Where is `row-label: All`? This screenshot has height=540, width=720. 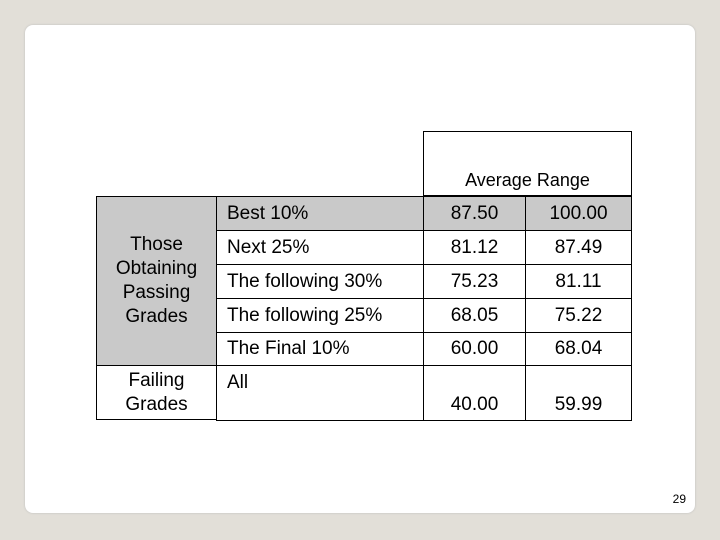
row-label: All is located at coordinates (320, 393).